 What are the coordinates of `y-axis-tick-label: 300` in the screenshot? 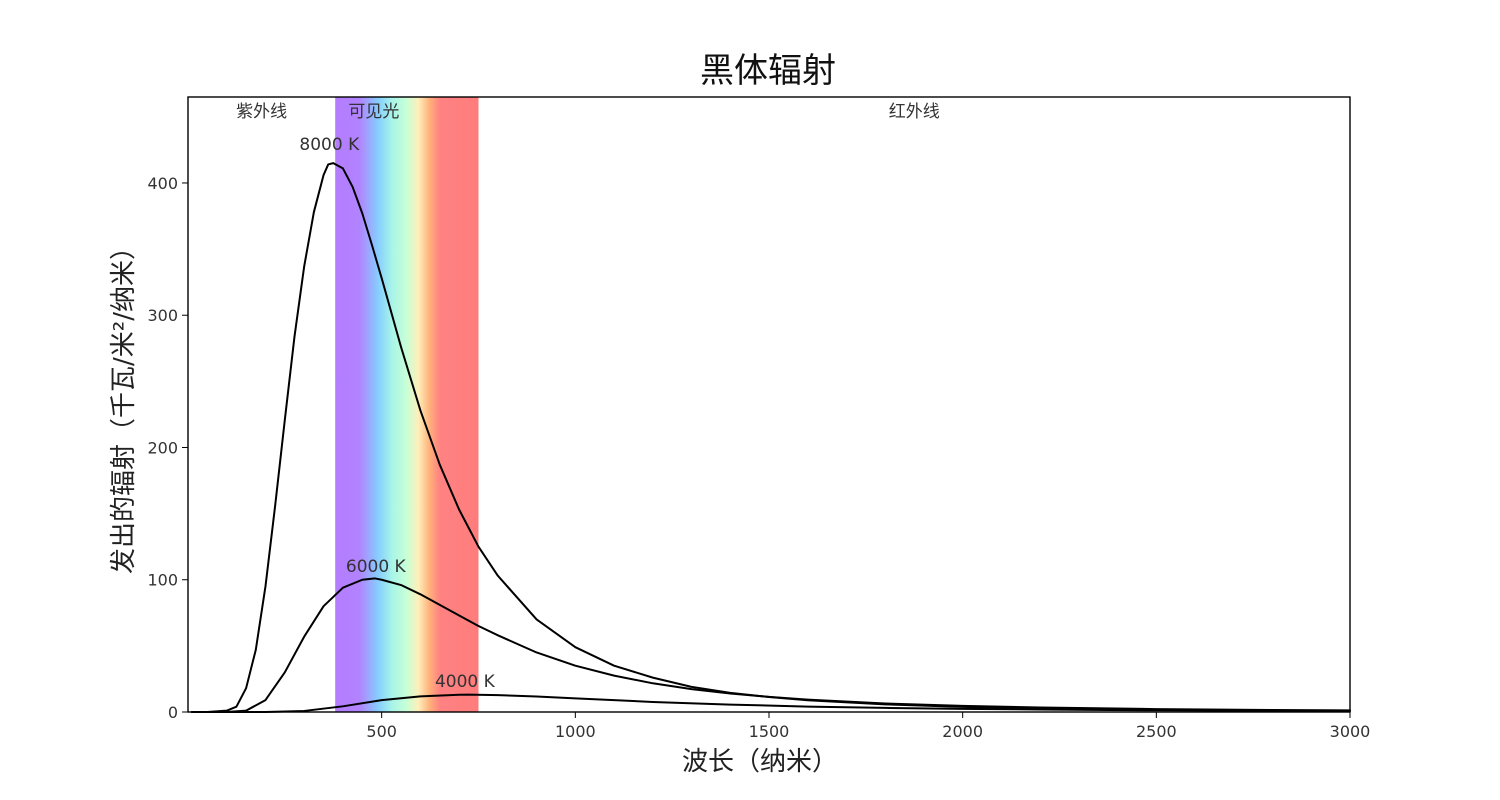 It's located at (162, 315).